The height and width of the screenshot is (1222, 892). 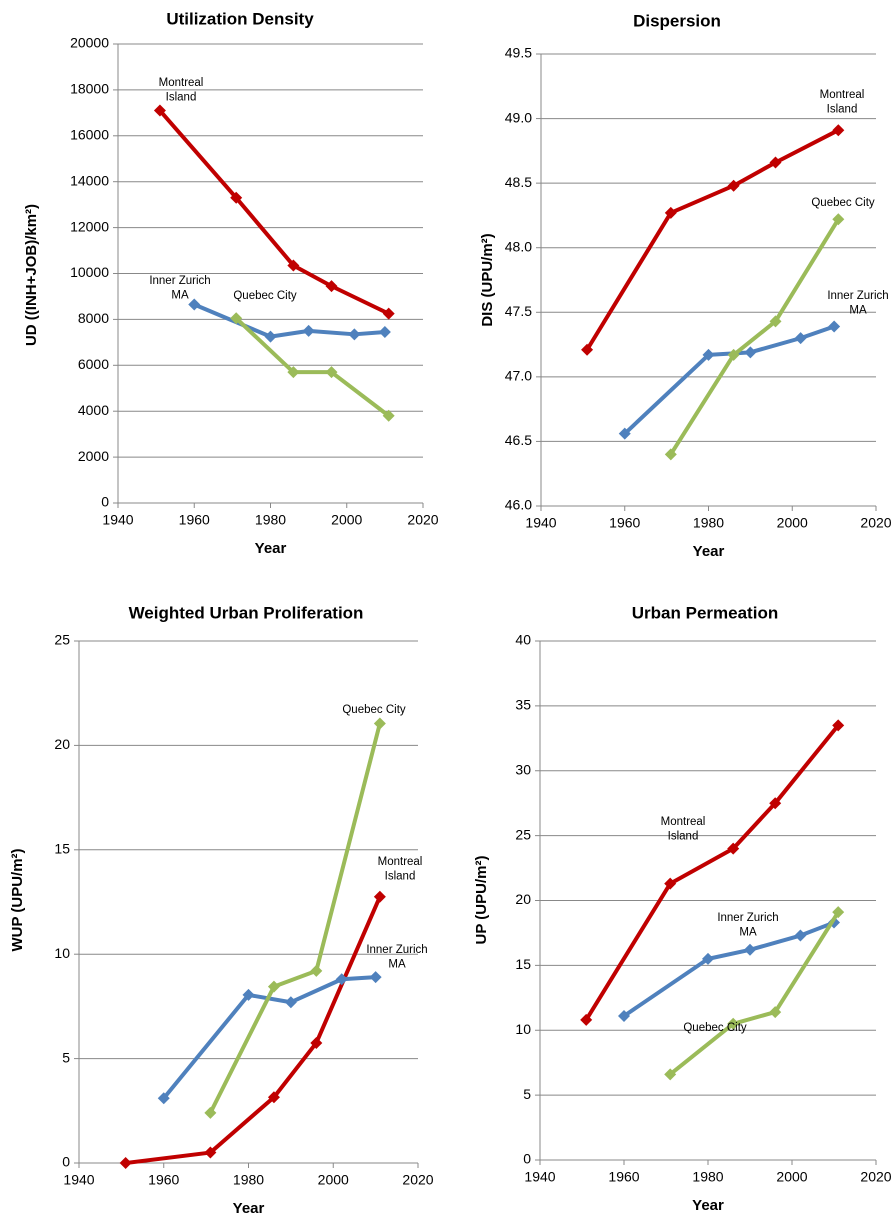 I want to click on y-tick-label: 4000, so click(x=93, y=410).